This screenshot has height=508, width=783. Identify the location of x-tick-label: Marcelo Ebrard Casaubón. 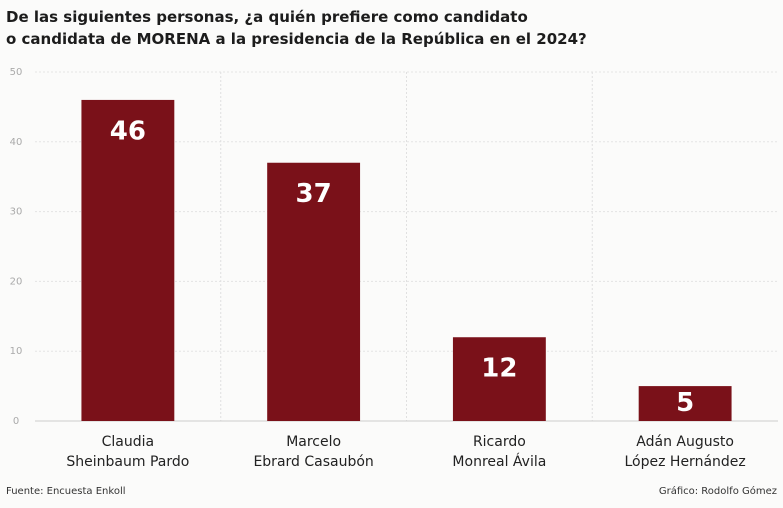
(313, 452).